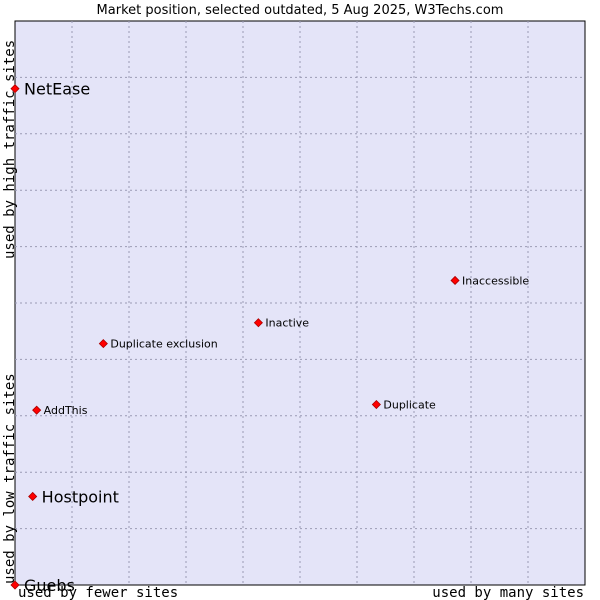 This screenshot has width=600, height=600. What do you see at coordinates (287, 323) in the screenshot?
I see `data-point-label: Inactive` at bounding box center [287, 323].